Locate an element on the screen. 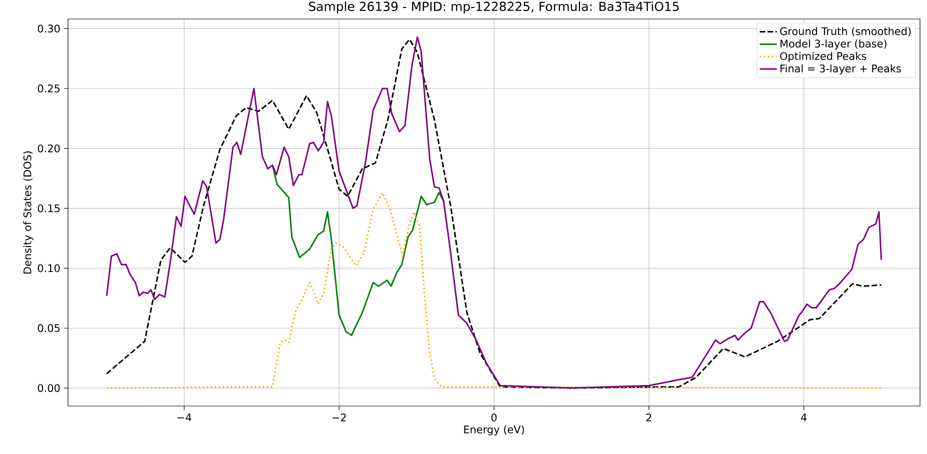 This screenshot has width=927, height=454. x-tick-label: 4 is located at coordinates (804, 418).